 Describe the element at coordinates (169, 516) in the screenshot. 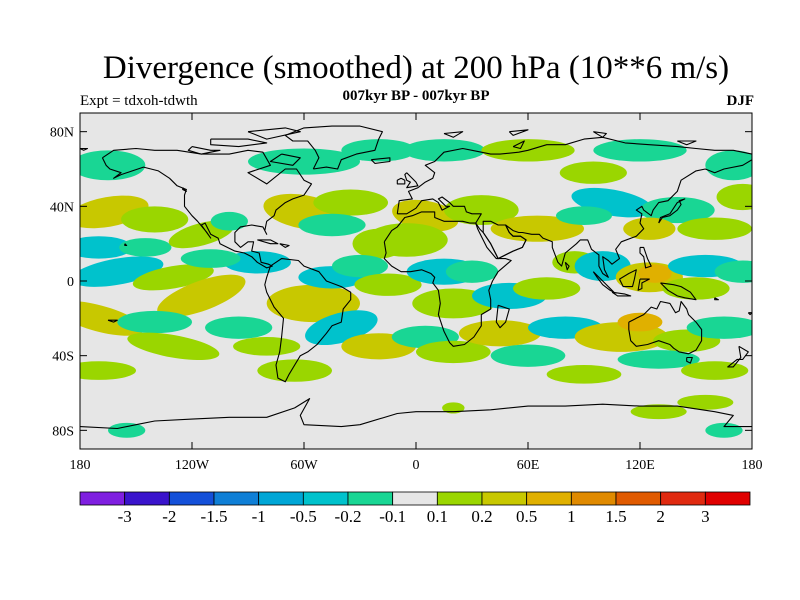

I see `colorbar-label: -2` at that location.